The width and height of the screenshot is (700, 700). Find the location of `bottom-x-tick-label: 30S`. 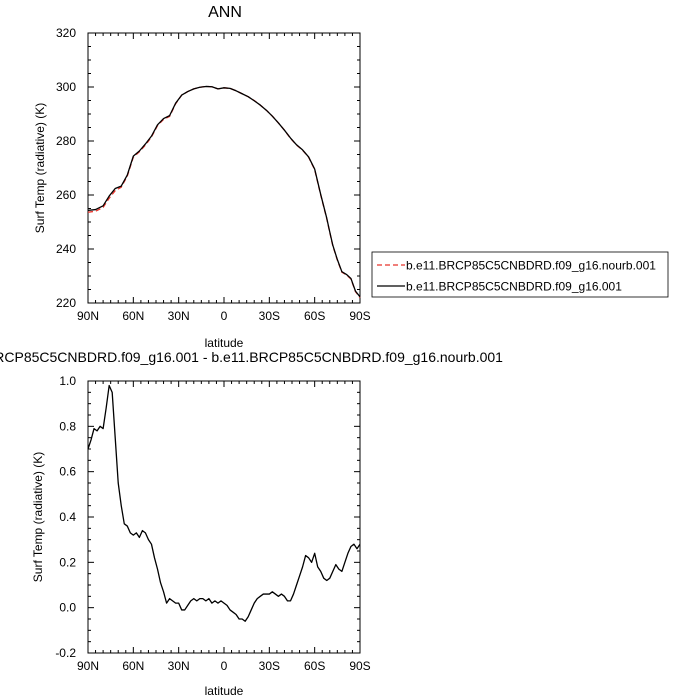

bottom-x-tick-label: 30S is located at coordinates (269, 666).